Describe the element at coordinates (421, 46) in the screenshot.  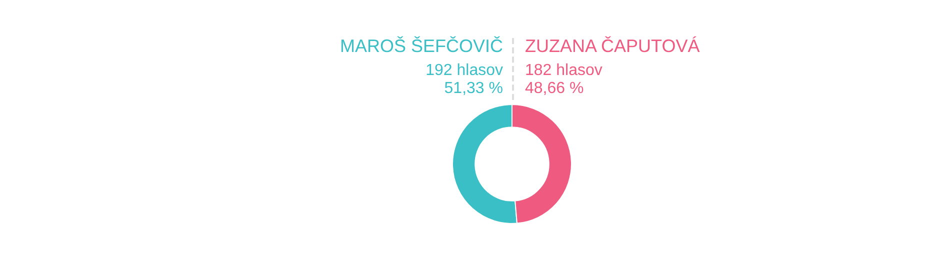
I see `slice-label: MAROŠ ŠEFČOVIČ` at that location.